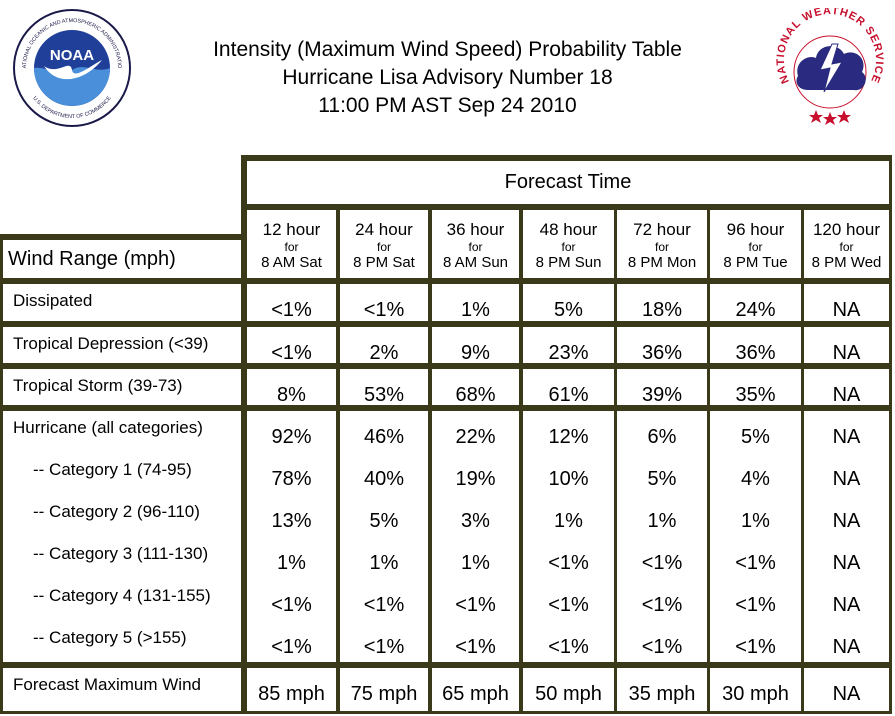 This screenshot has height=716, width=895. I want to click on probability-cell: 24%, so click(755, 310).